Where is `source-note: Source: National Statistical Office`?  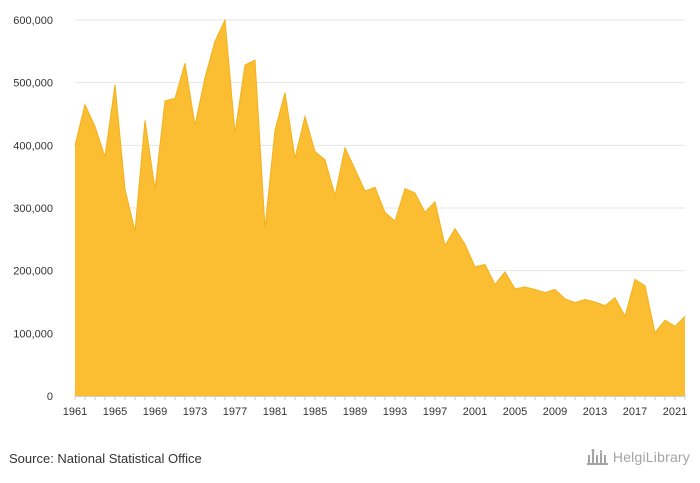
source-note: Source: National Statistical Office is located at coordinates (105, 458).